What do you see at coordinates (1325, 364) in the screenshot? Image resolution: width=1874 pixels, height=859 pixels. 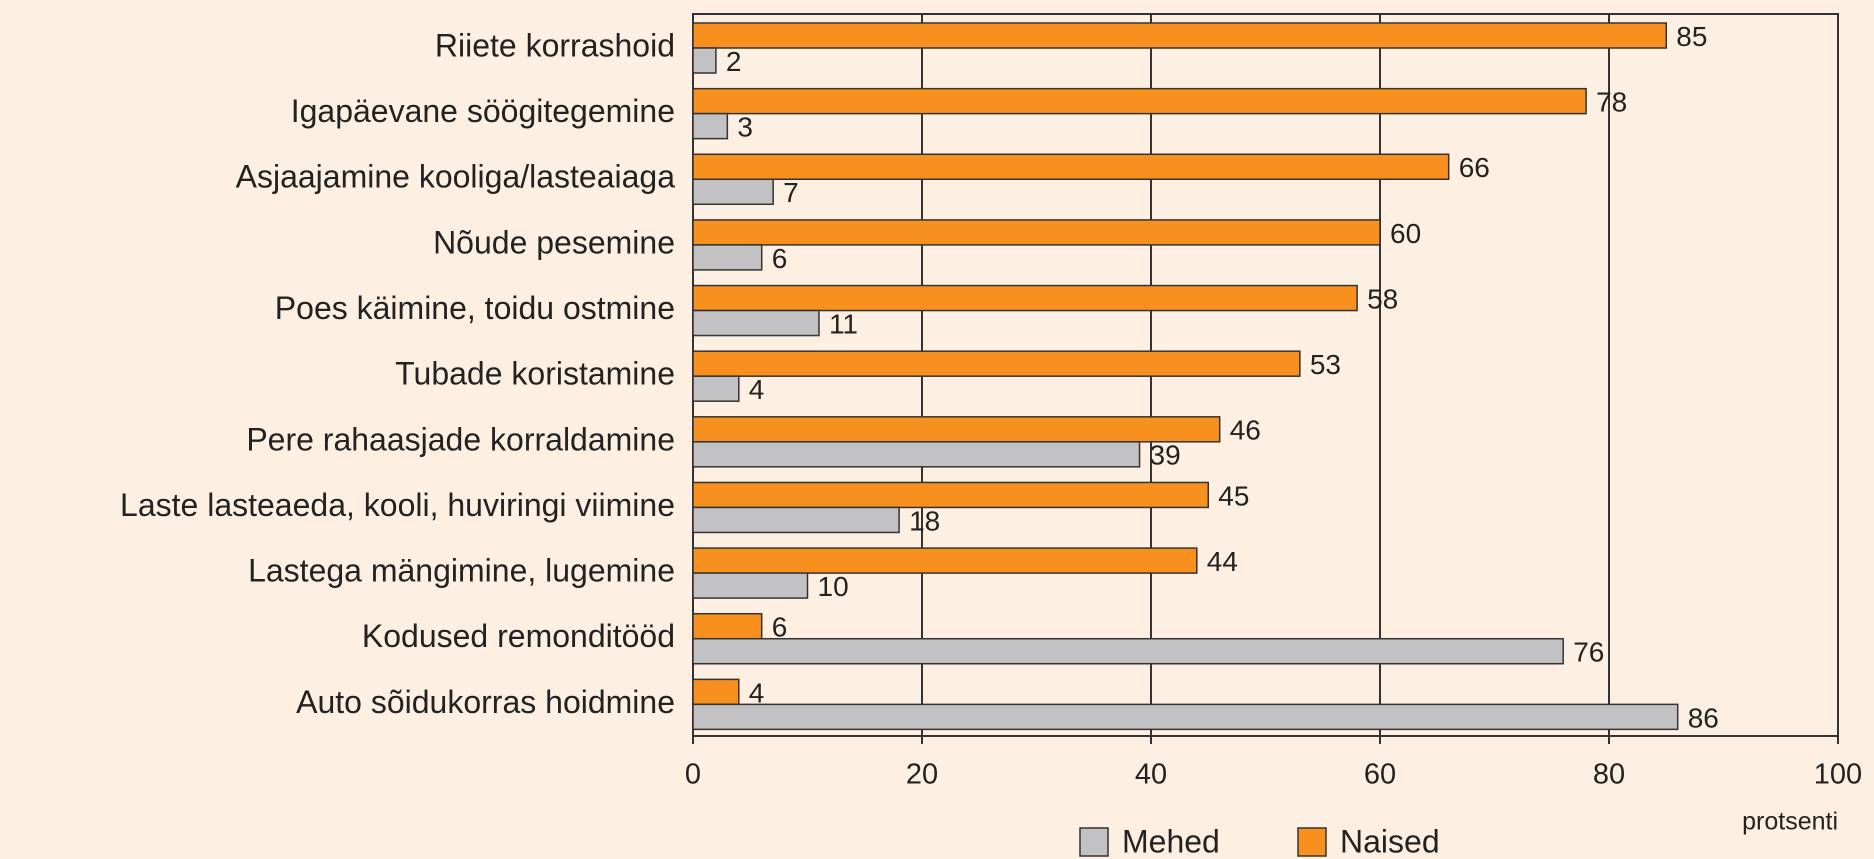 I see `value-label: 53` at bounding box center [1325, 364].